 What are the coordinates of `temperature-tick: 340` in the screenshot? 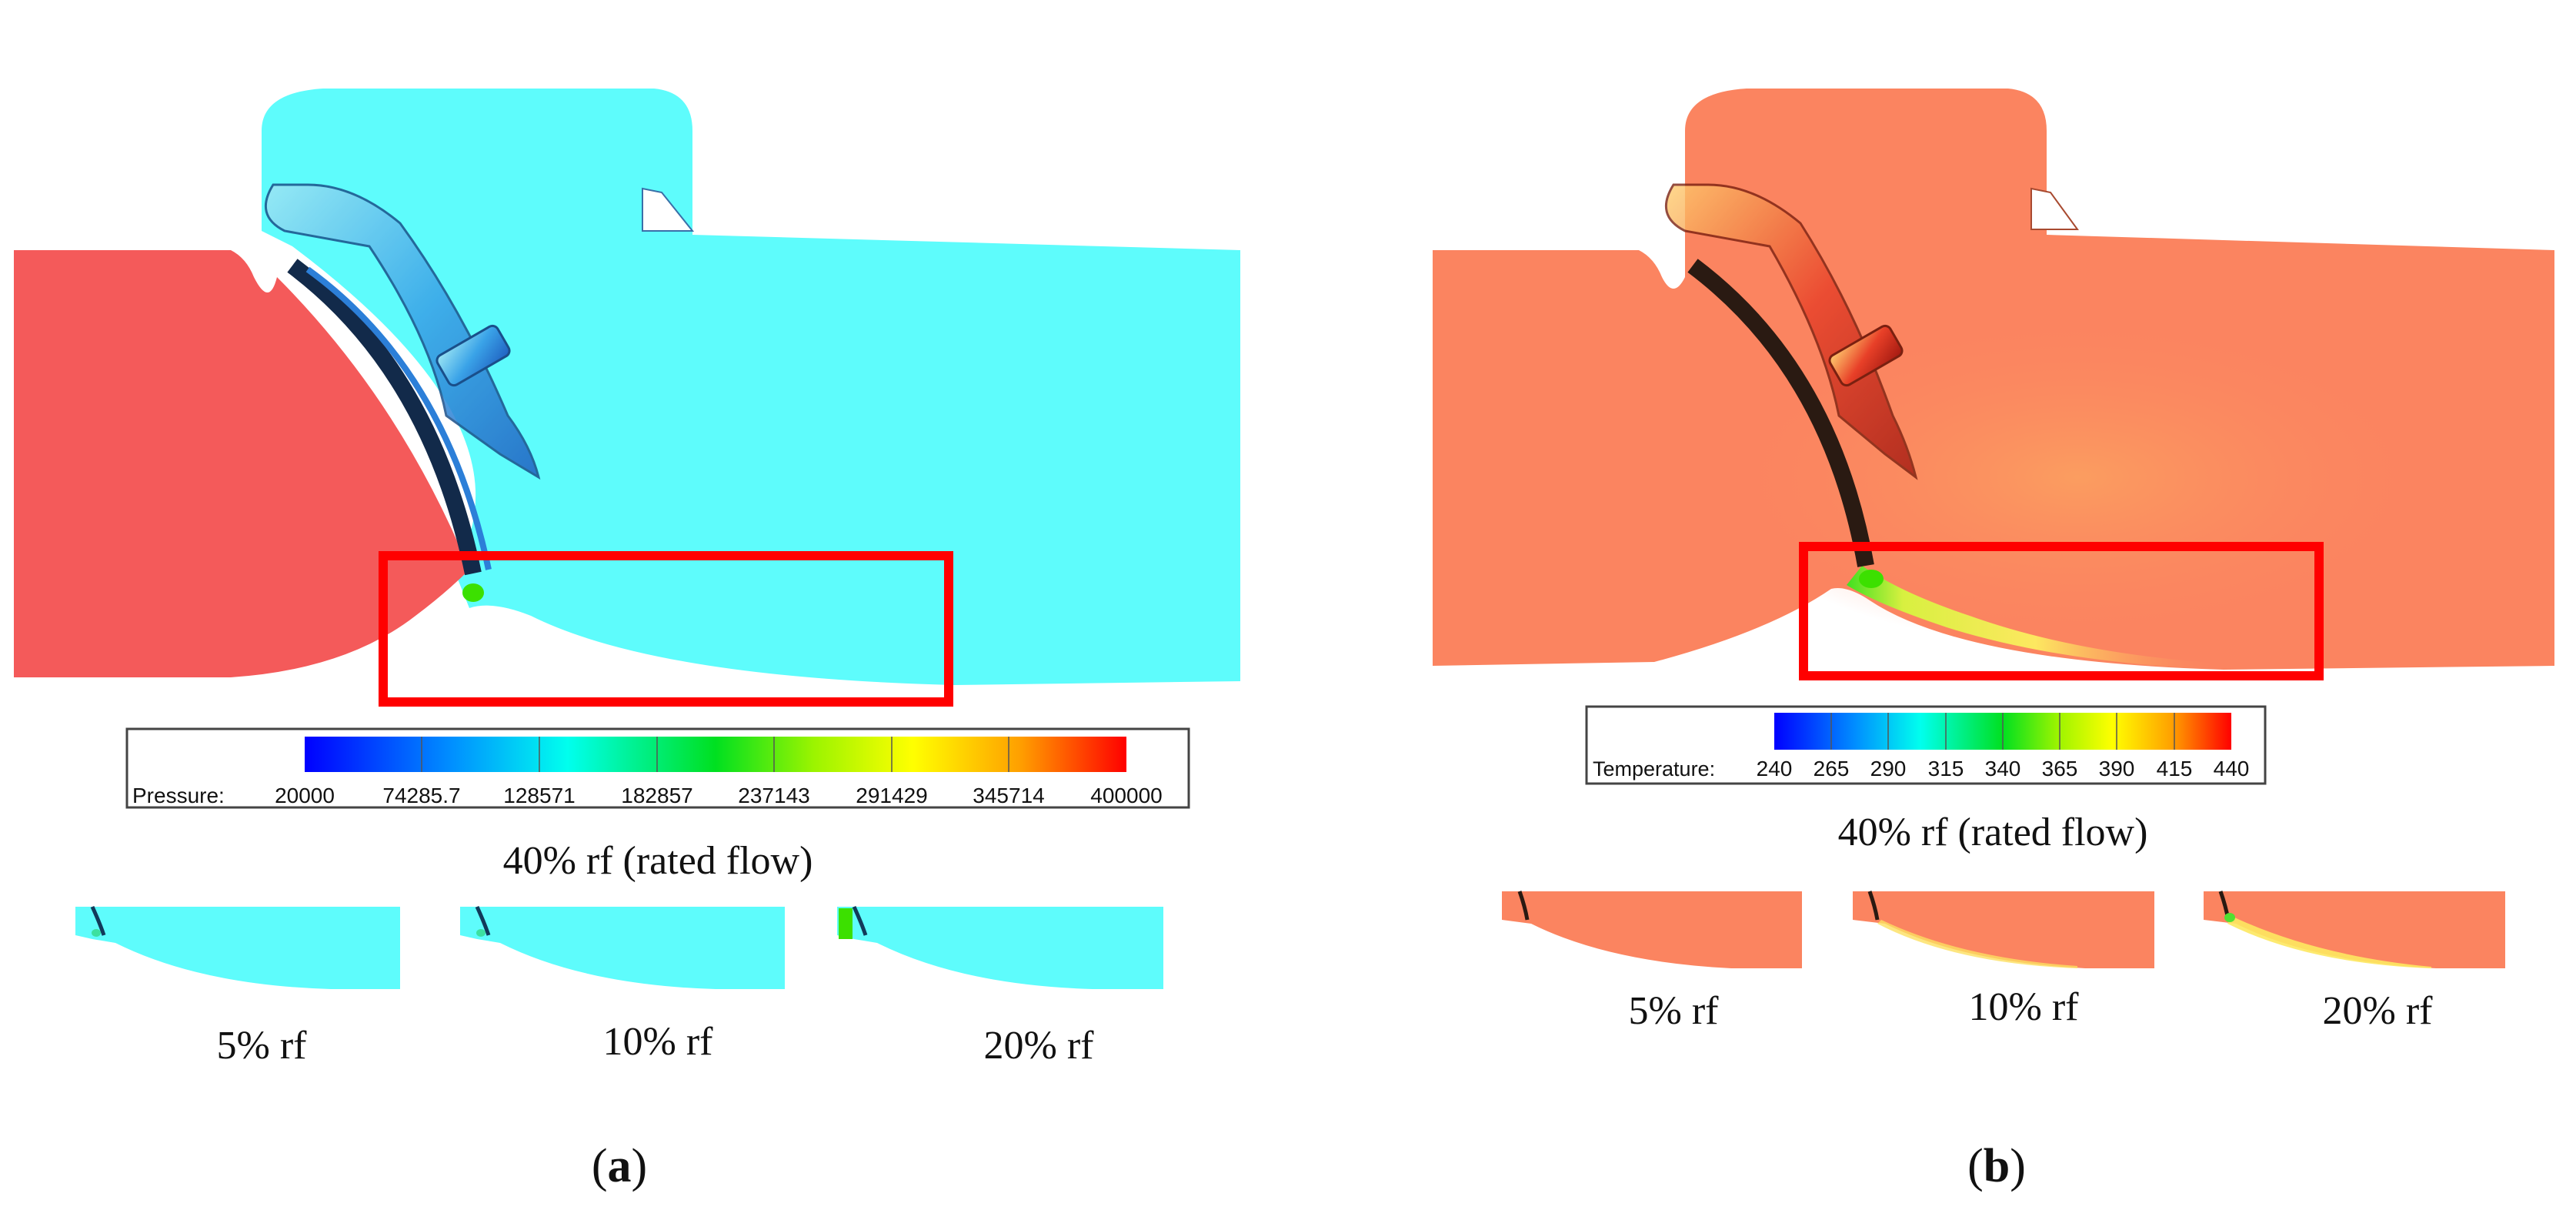 It's located at (2003, 768).